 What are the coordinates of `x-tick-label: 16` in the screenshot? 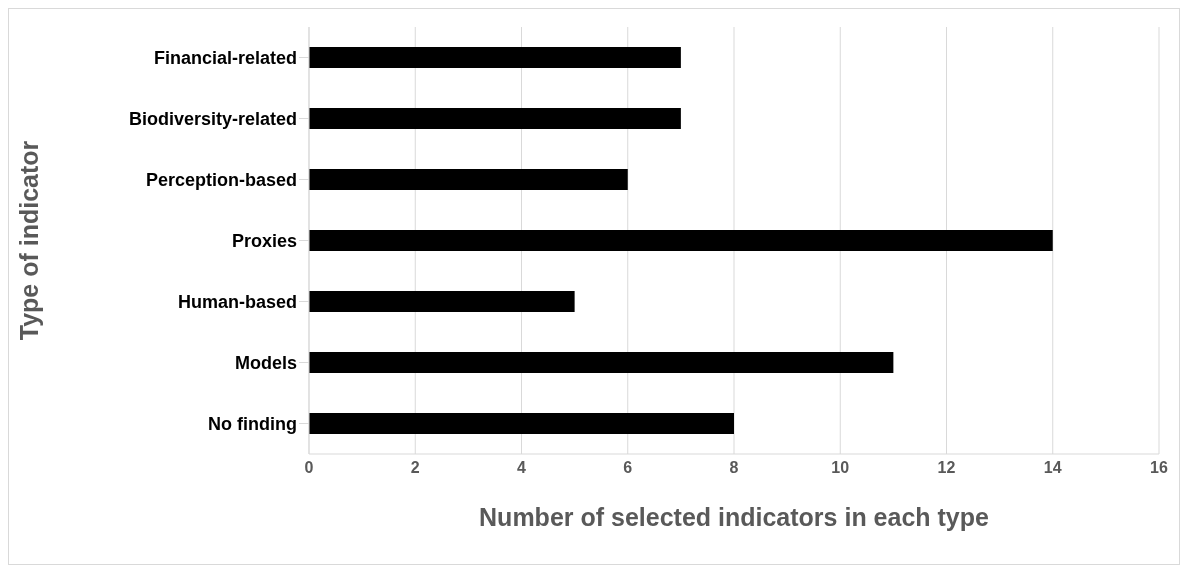 It's located at (1159, 468).